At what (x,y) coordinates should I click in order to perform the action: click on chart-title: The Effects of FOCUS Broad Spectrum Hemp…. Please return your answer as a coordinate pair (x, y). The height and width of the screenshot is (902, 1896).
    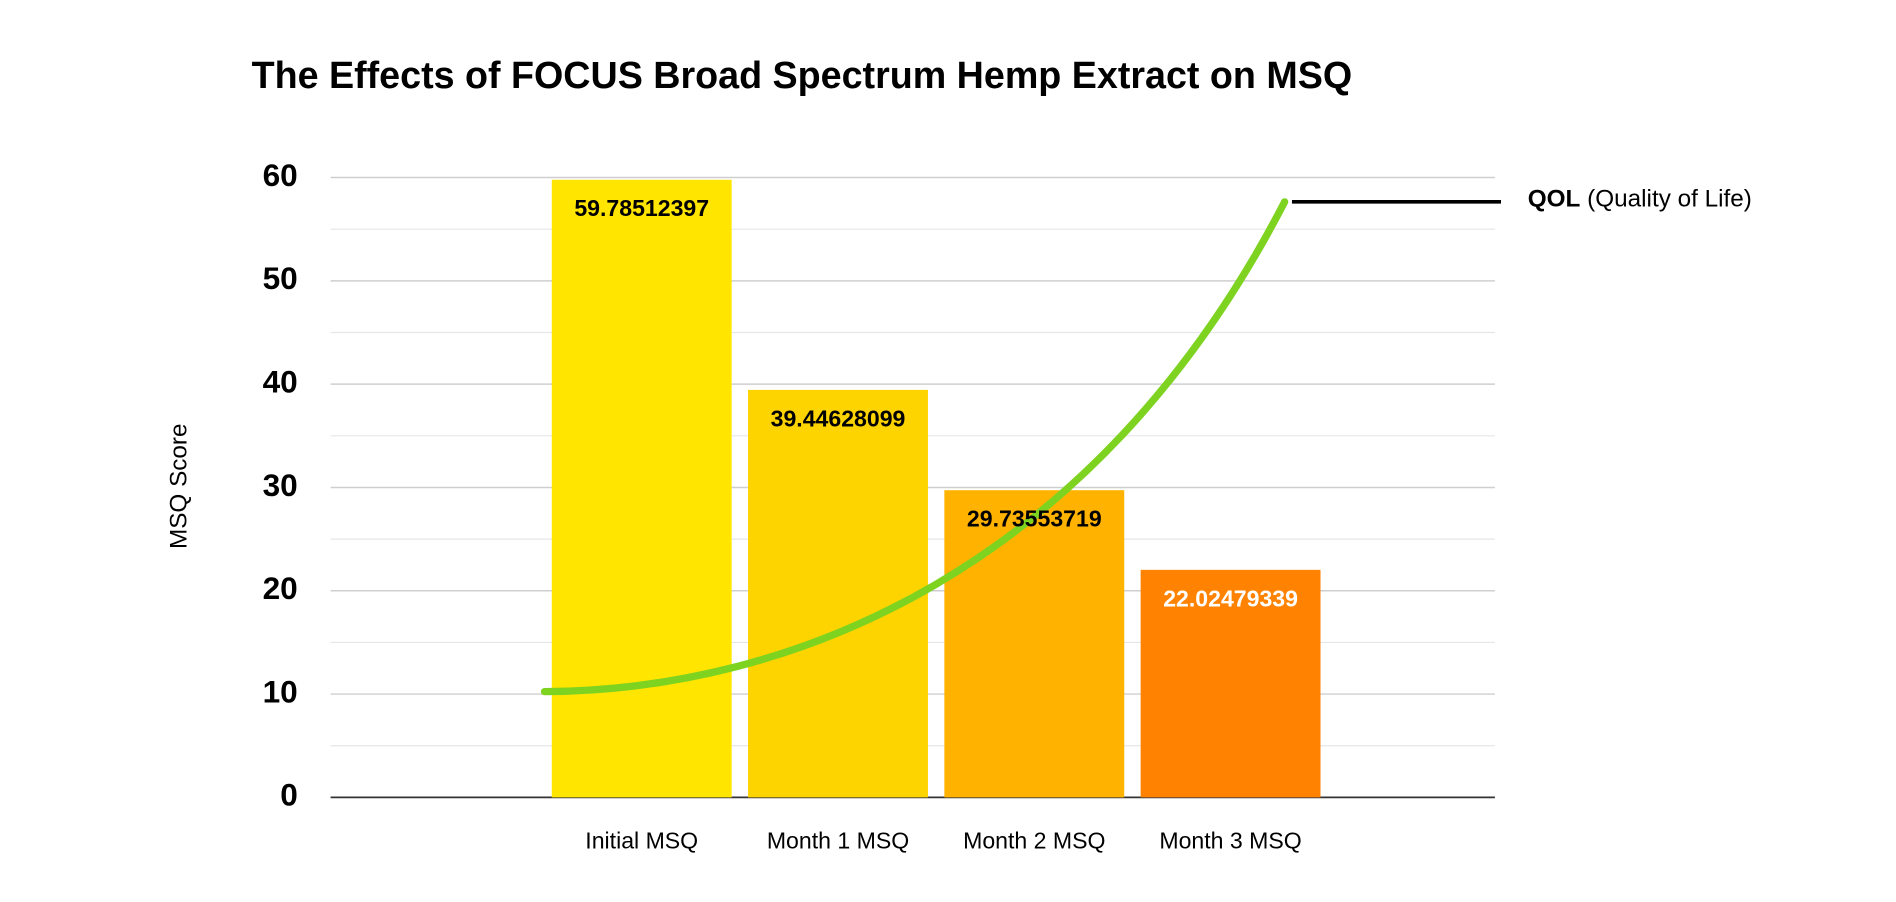
    Looking at the image, I should click on (802, 75).